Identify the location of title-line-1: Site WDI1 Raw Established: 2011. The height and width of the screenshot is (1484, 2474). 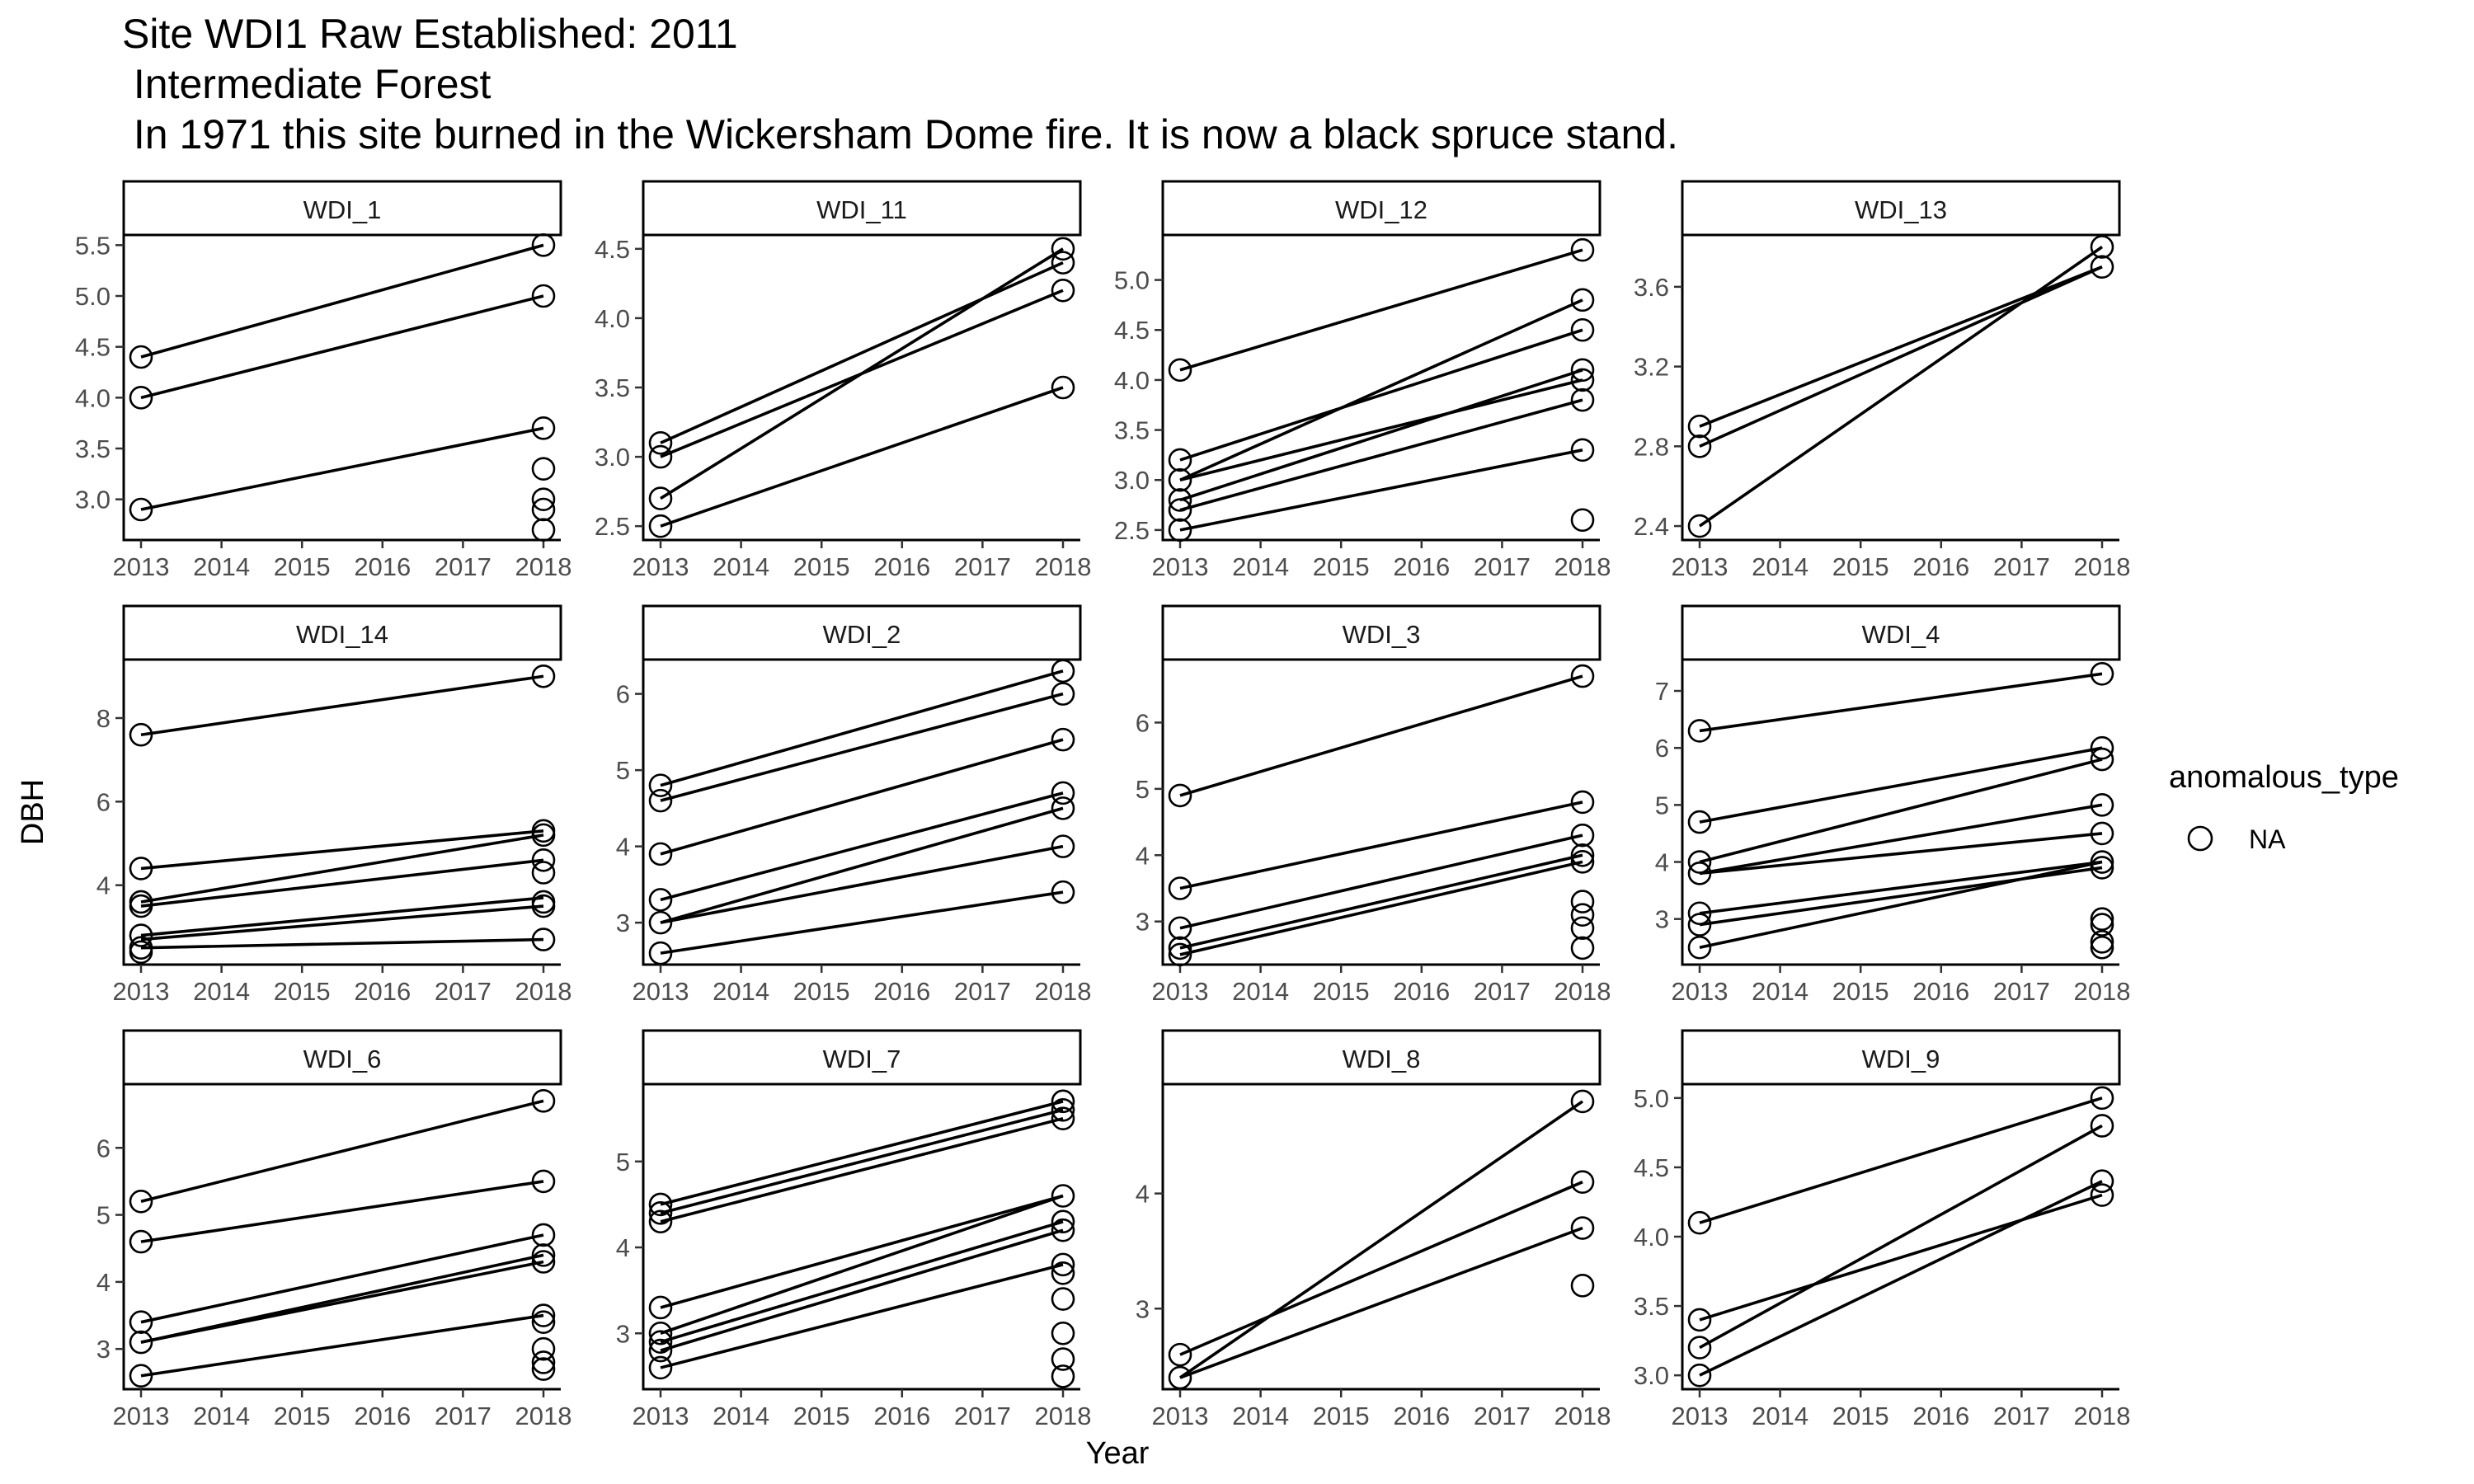
(430, 34).